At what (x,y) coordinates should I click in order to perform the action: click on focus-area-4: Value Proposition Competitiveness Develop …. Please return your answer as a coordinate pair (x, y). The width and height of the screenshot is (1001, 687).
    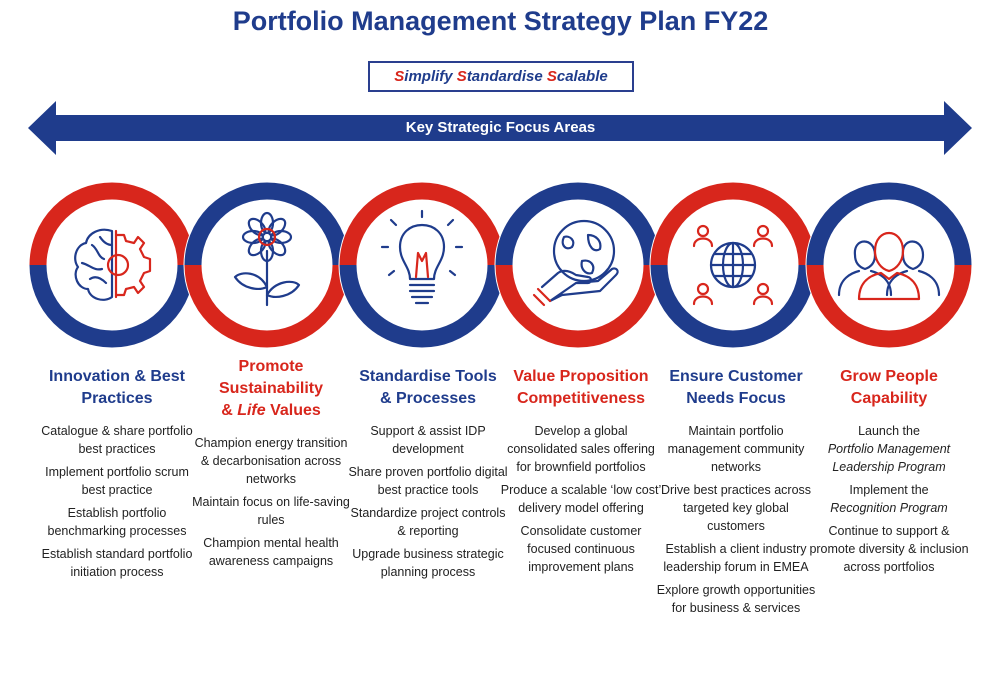
    Looking at the image, I should click on (581, 473).